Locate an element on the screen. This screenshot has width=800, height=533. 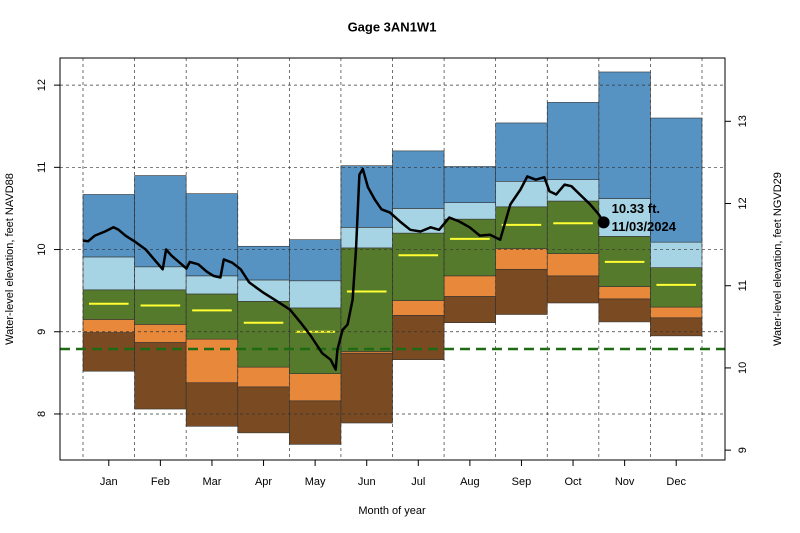
x-tick-label: Nov is located at coordinates (625, 482).